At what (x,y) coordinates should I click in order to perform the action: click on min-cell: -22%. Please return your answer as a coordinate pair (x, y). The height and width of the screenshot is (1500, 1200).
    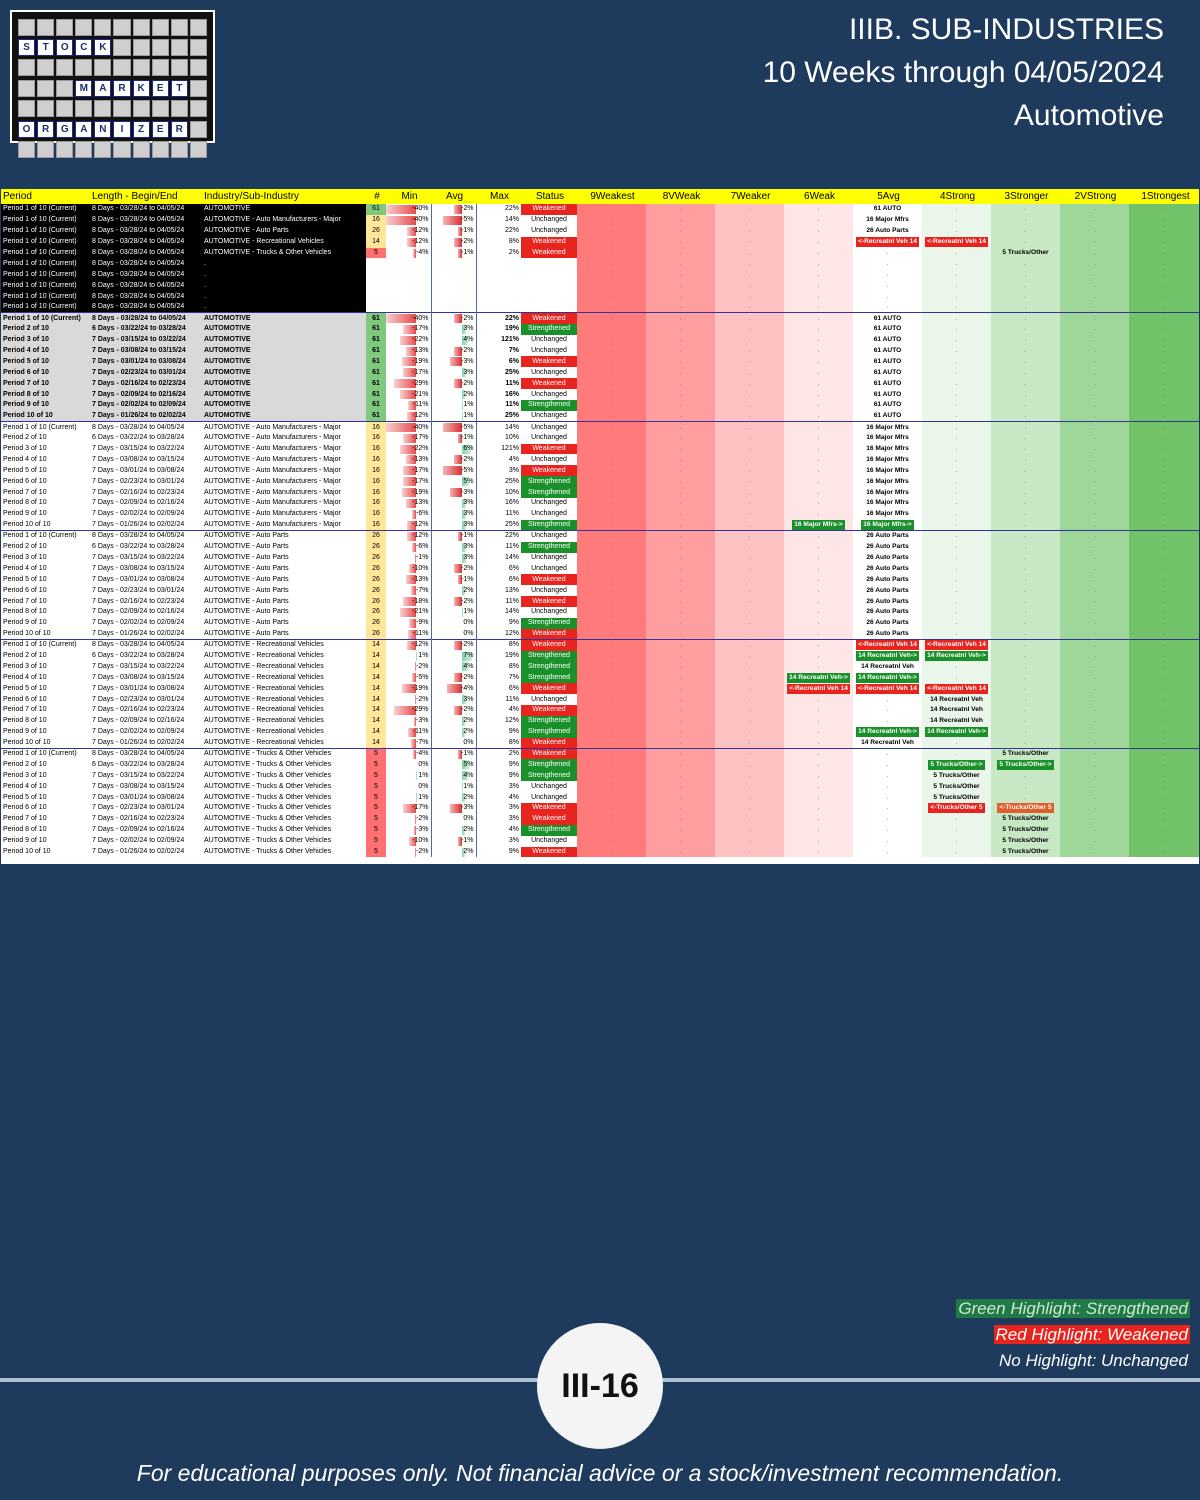
    Looking at the image, I should click on (409, 449).